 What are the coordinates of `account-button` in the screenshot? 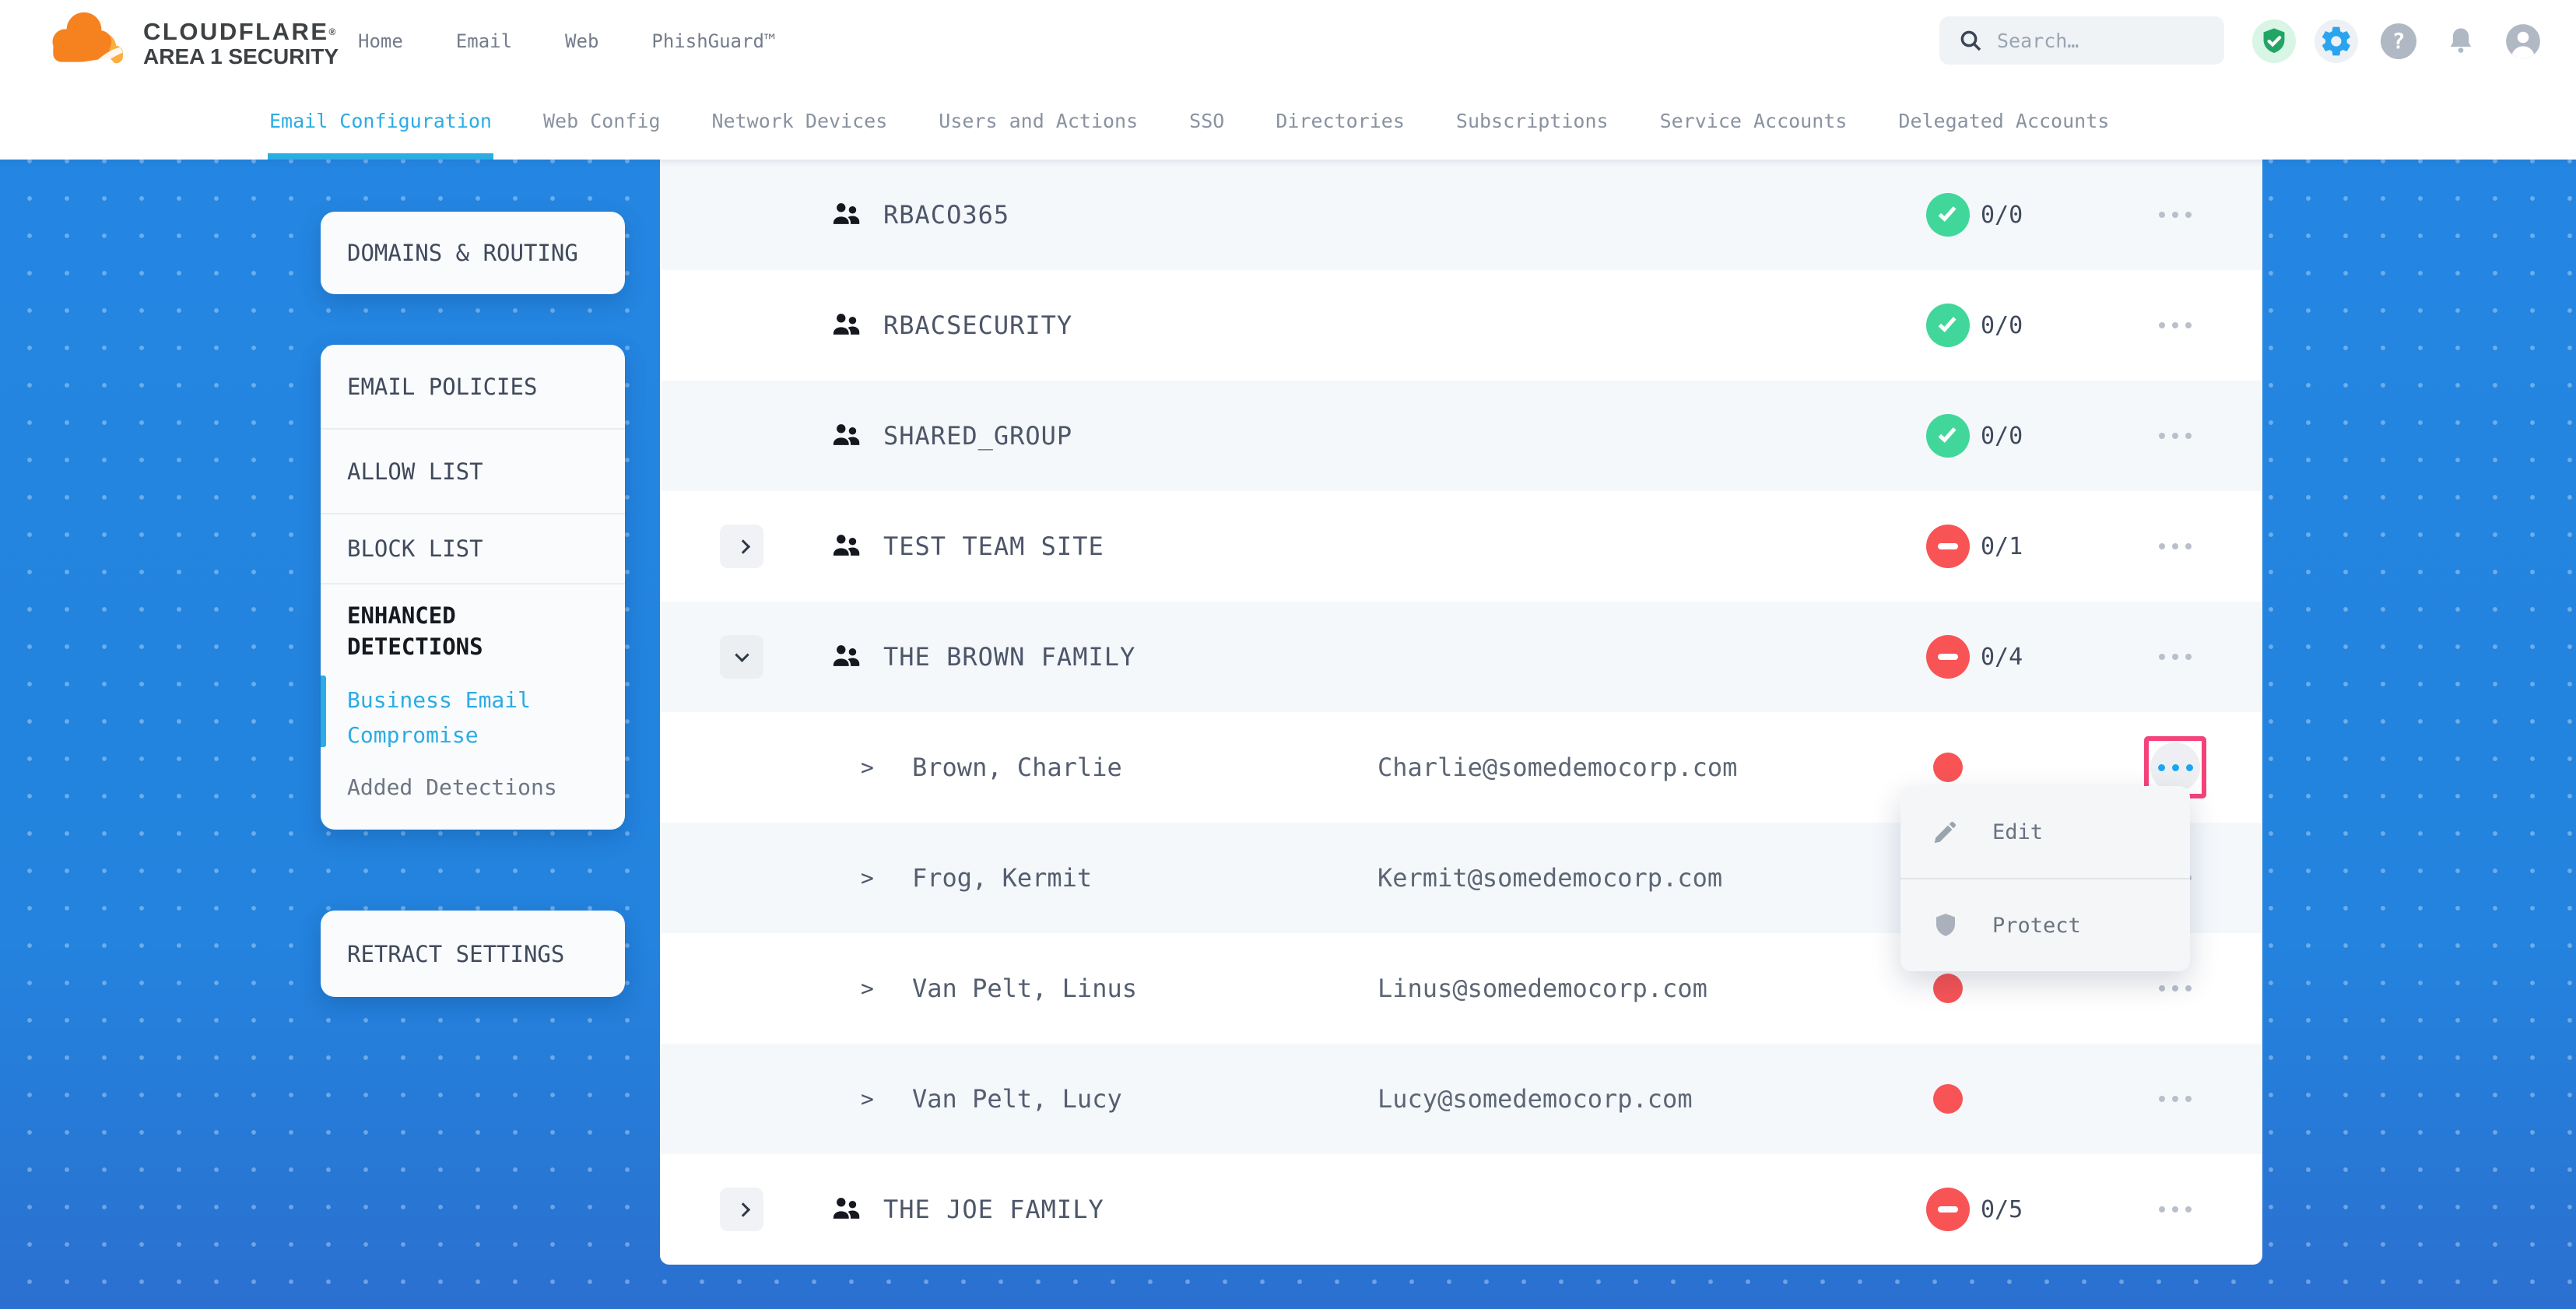 It's located at (2523, 41).